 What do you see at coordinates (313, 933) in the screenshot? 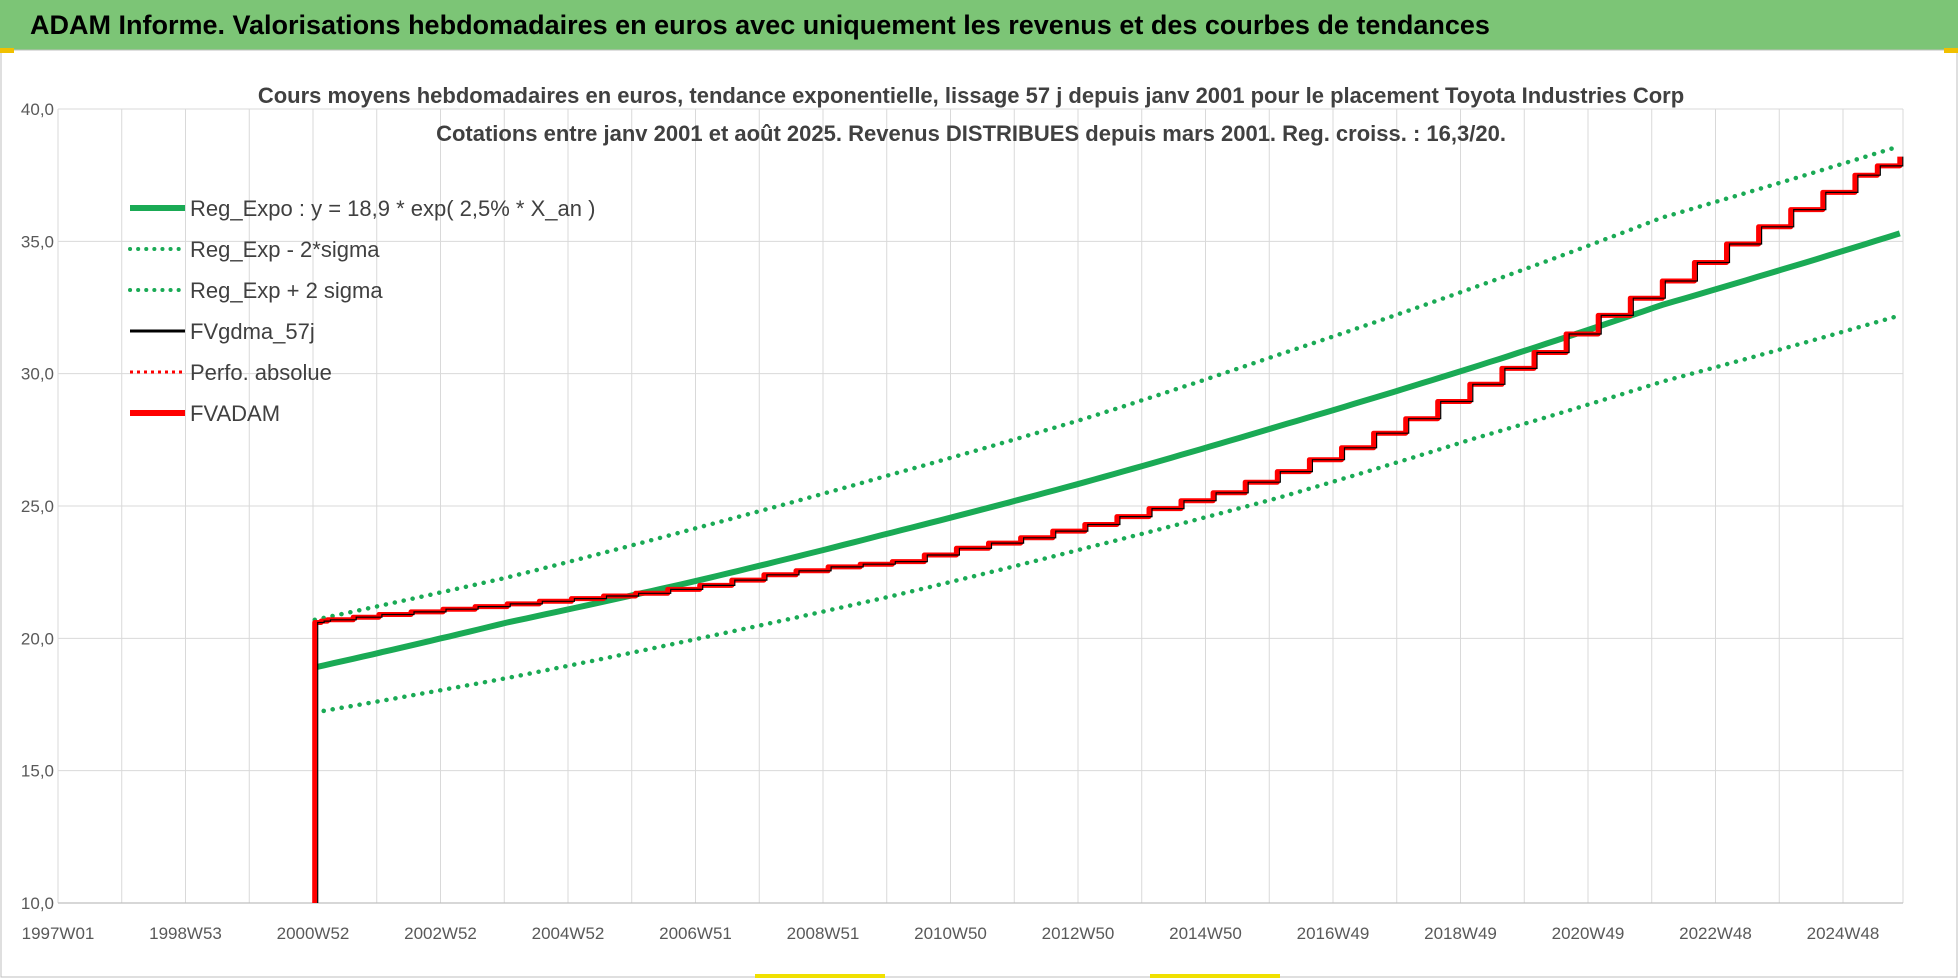
I see `x-tick-label: 2000W52` at bounding box center [313, 933].